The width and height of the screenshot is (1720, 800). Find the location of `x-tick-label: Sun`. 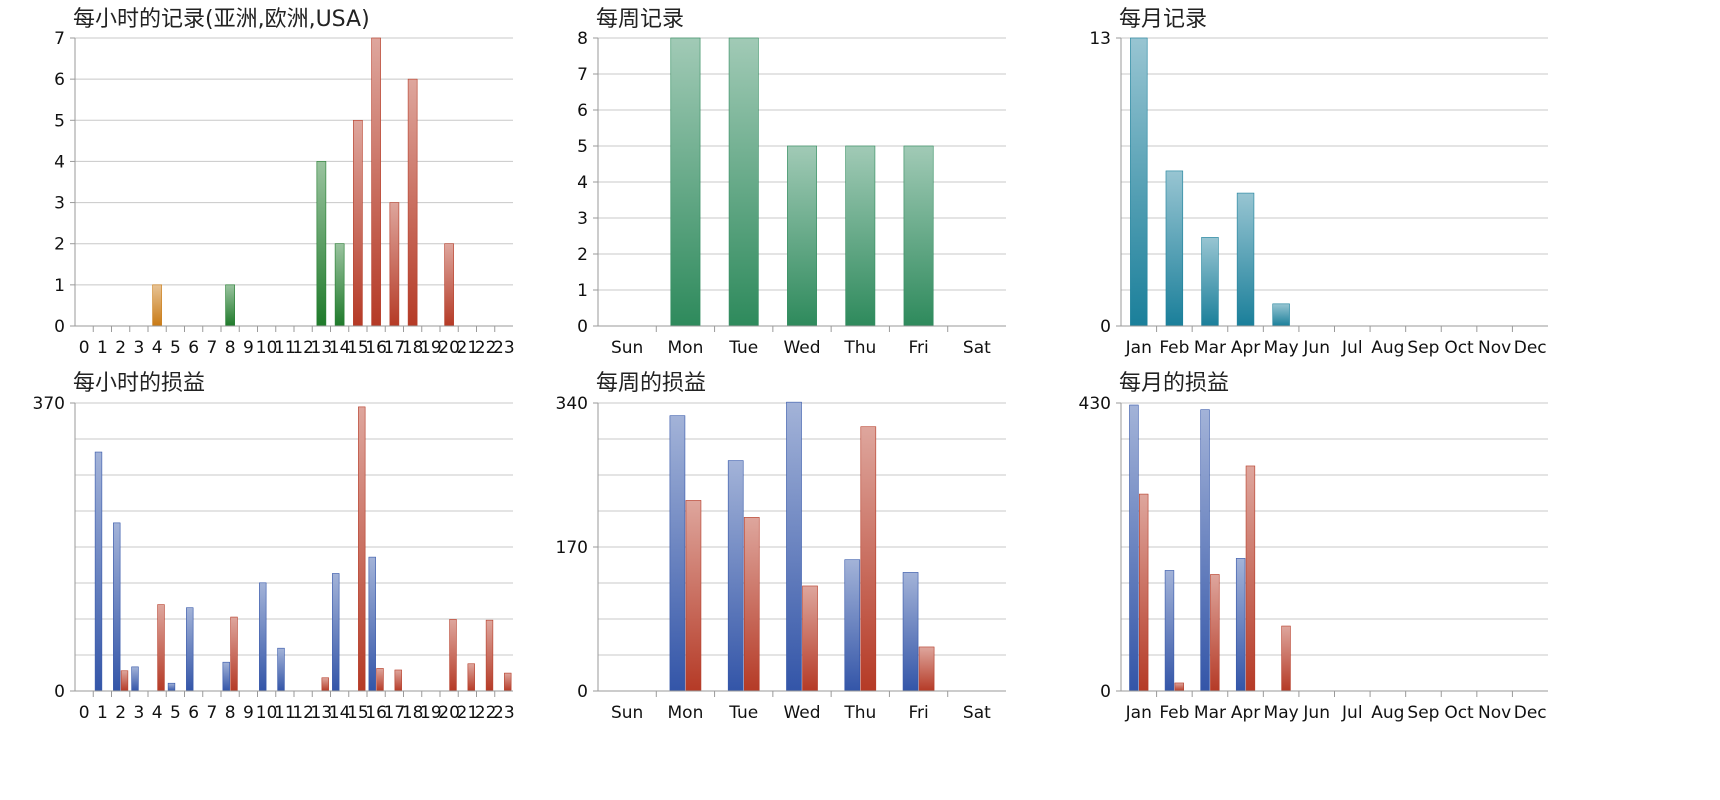

x-tick-label: Sun is located at coordinates (627, 348).